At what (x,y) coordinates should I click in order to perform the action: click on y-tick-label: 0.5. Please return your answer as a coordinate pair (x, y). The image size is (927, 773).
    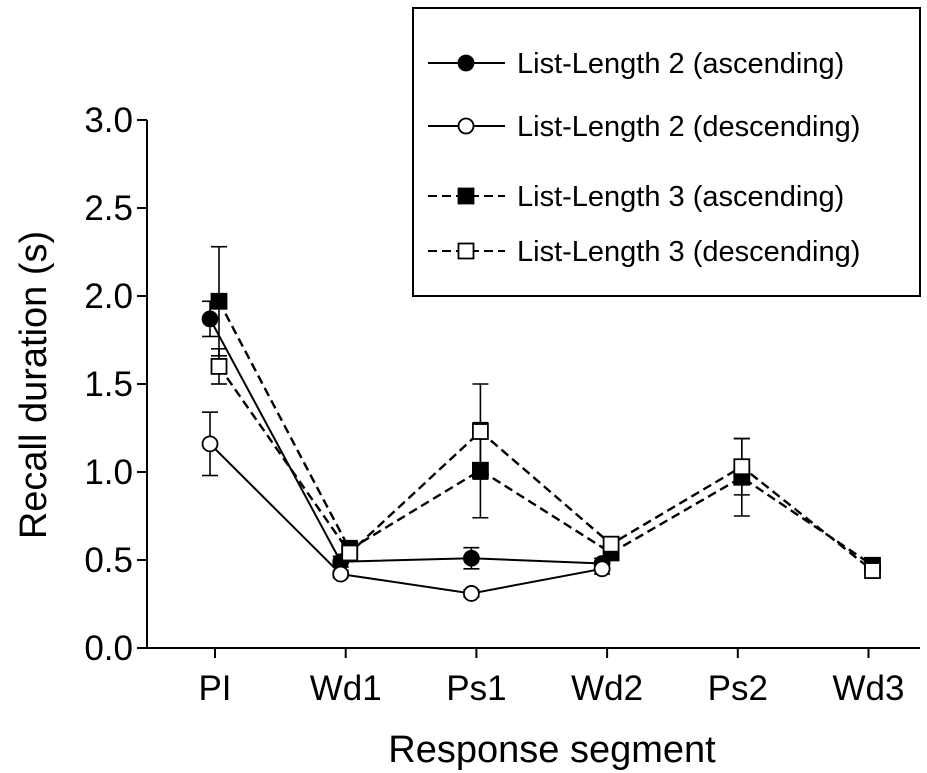
    Looking at the image, I should click on (108, 560).